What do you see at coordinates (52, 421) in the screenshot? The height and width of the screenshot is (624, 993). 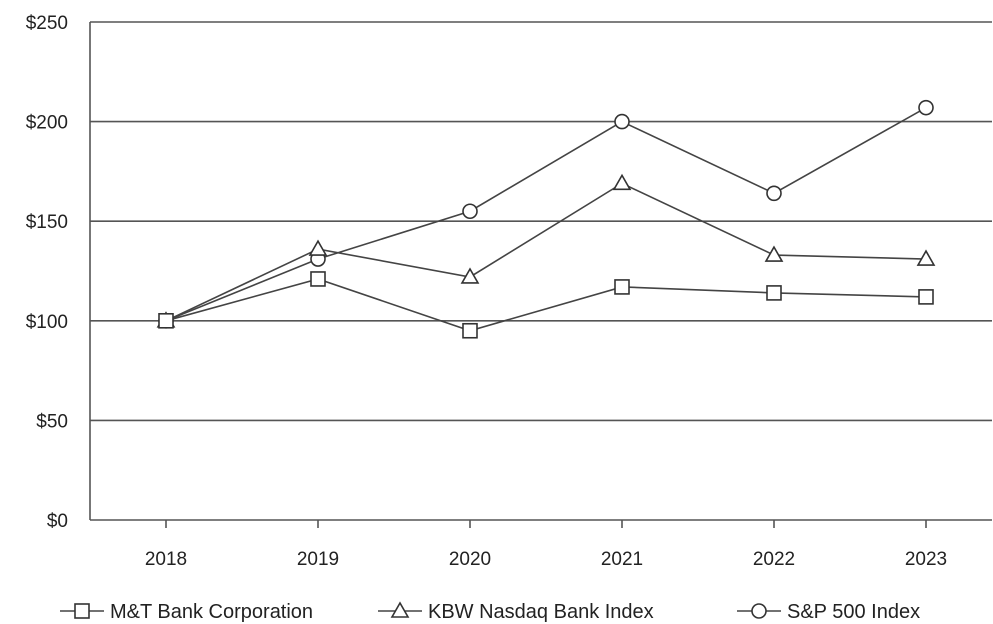 I see `y-tick-label: $50` at bounding box center [52, 421].